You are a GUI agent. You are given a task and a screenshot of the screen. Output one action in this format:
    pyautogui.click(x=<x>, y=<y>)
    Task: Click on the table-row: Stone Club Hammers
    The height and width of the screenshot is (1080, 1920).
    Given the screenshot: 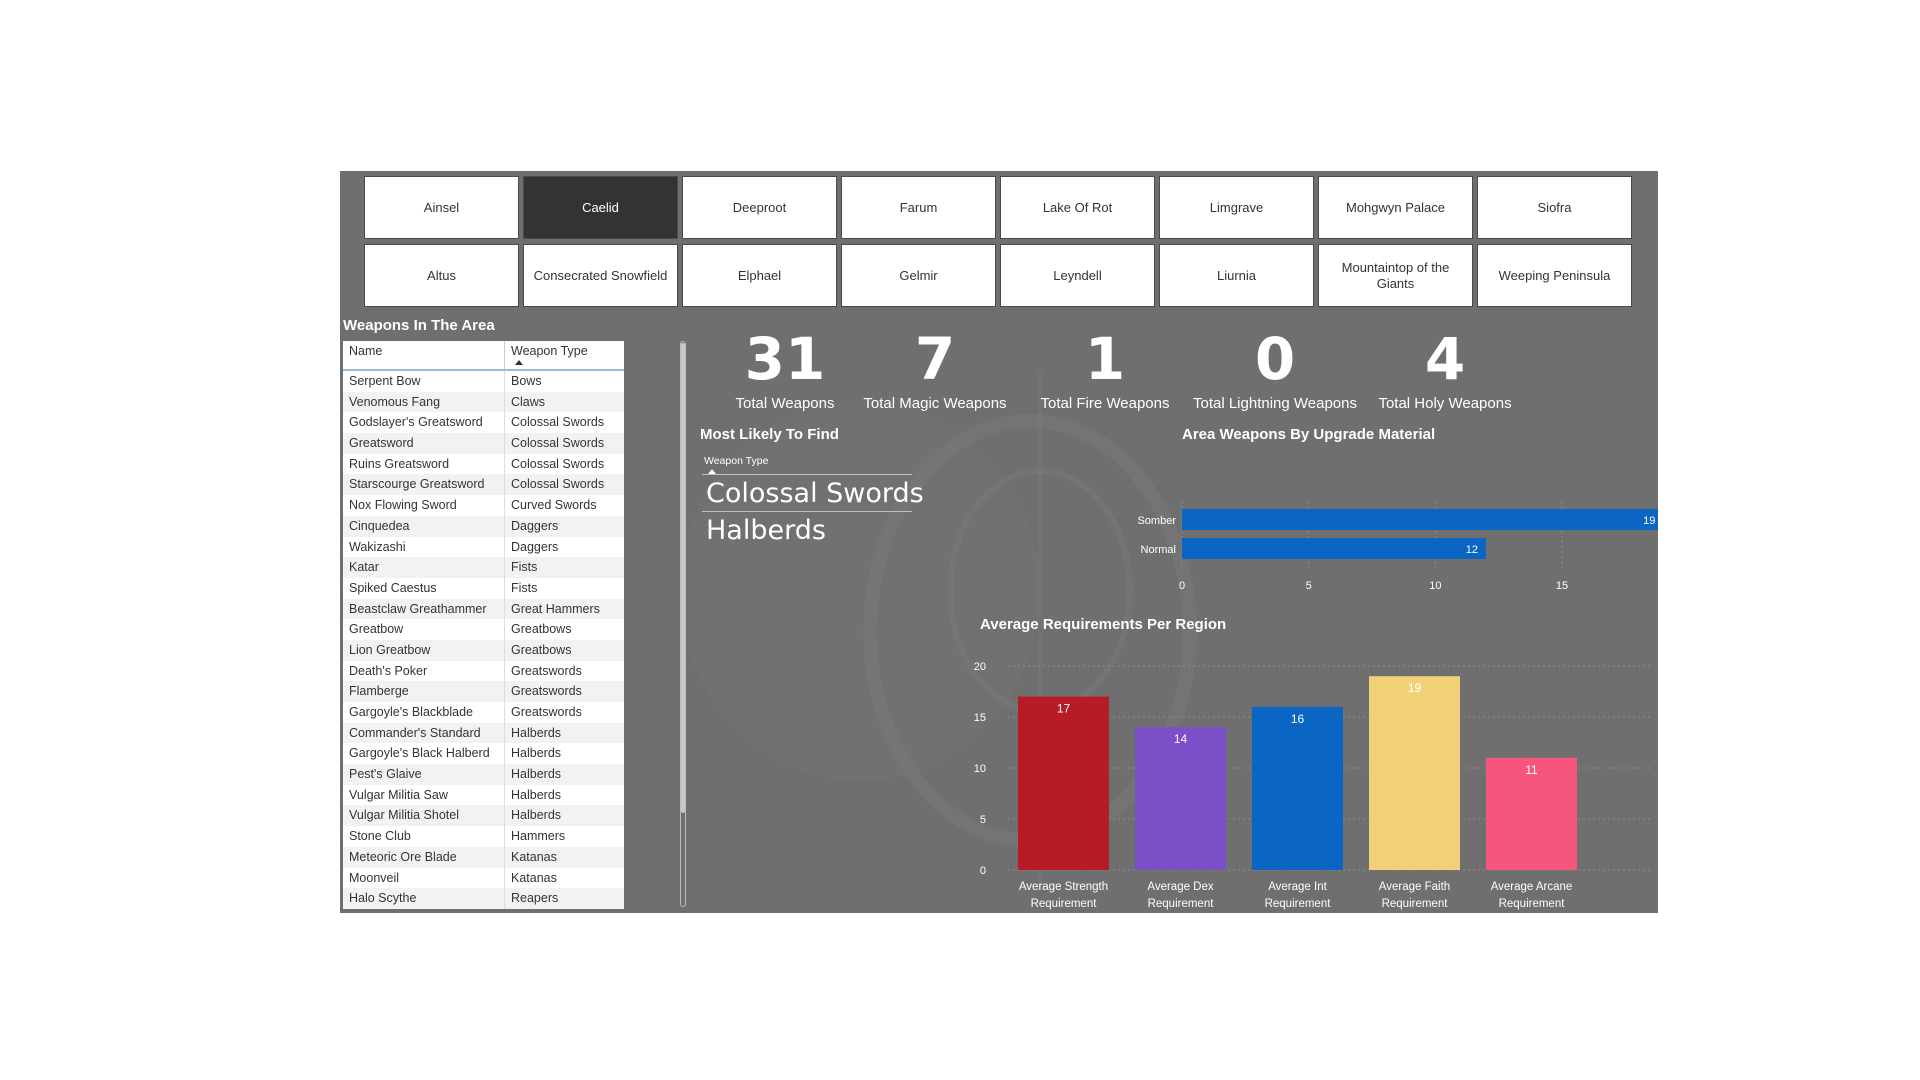 What is the action you would take?
    pyautogui.click(x=483, y=836)
    